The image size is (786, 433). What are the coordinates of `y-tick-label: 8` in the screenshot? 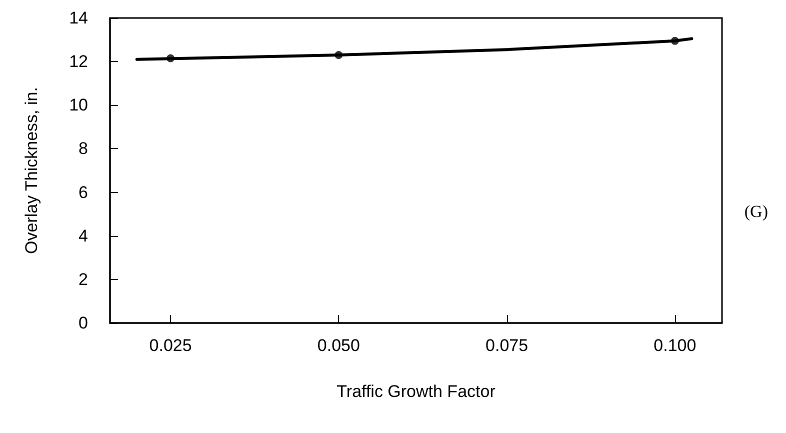 It's located at (83, 148).